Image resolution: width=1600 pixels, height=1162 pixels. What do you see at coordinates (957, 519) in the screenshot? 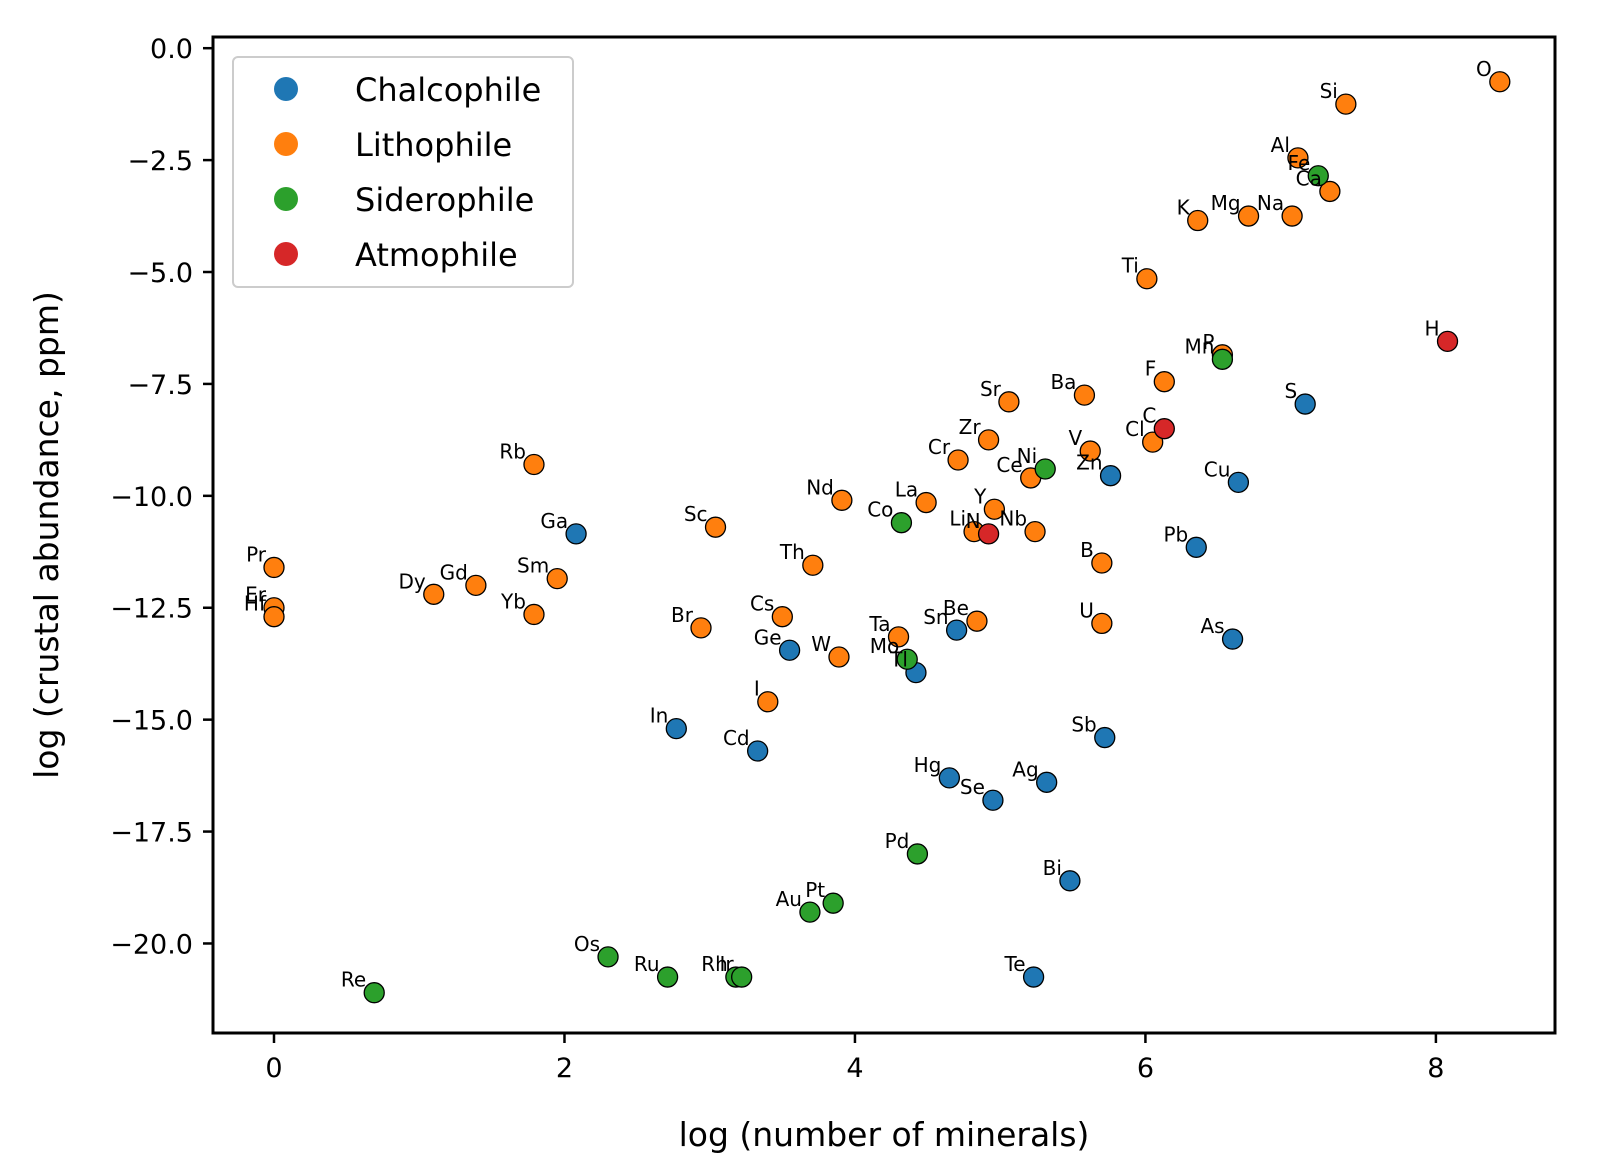
I see `point-label-li: Li` at bounding box center [957, 519].